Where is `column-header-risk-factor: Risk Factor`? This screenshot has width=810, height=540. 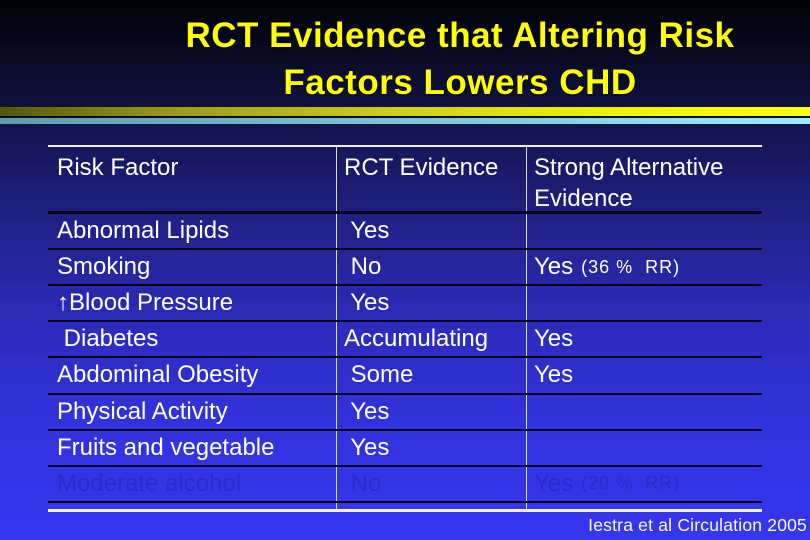 column-header-risk-factor: Risk Factor is located at coordinates (192, 179).